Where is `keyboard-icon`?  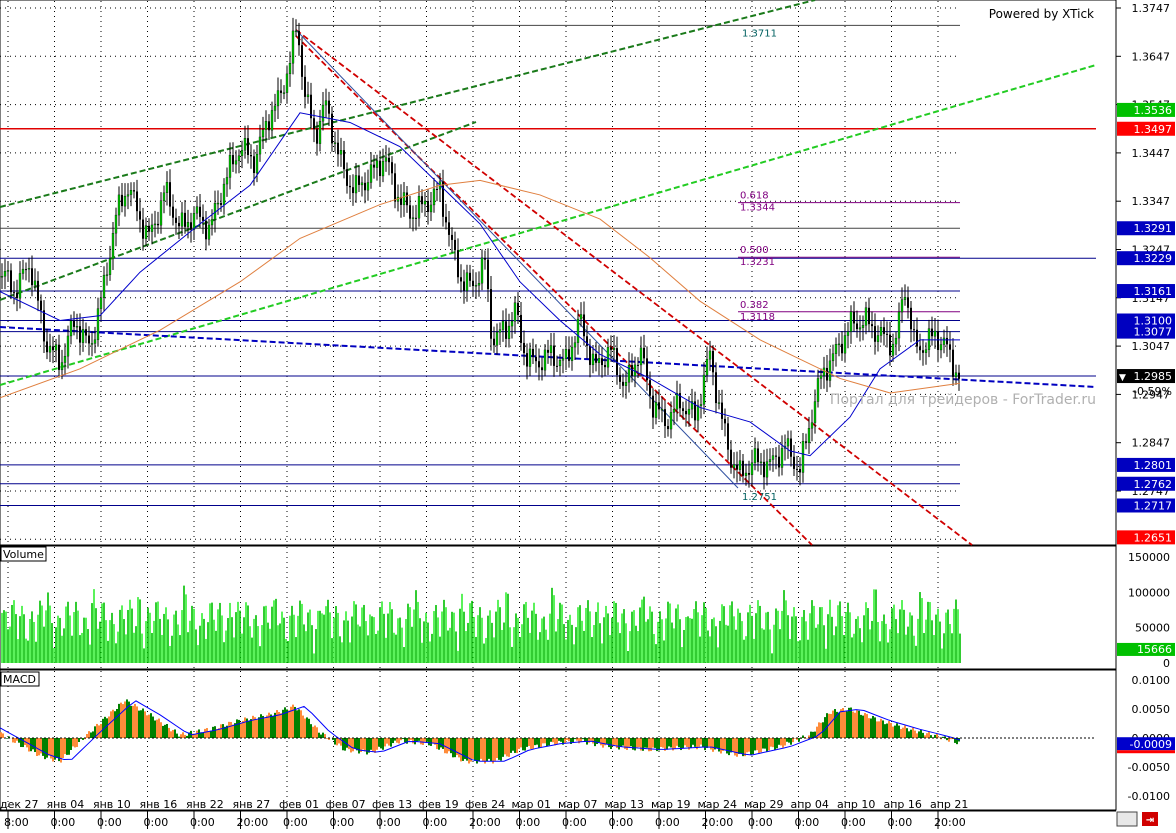 keyboard-icon is located at coordinates (1127, 819).